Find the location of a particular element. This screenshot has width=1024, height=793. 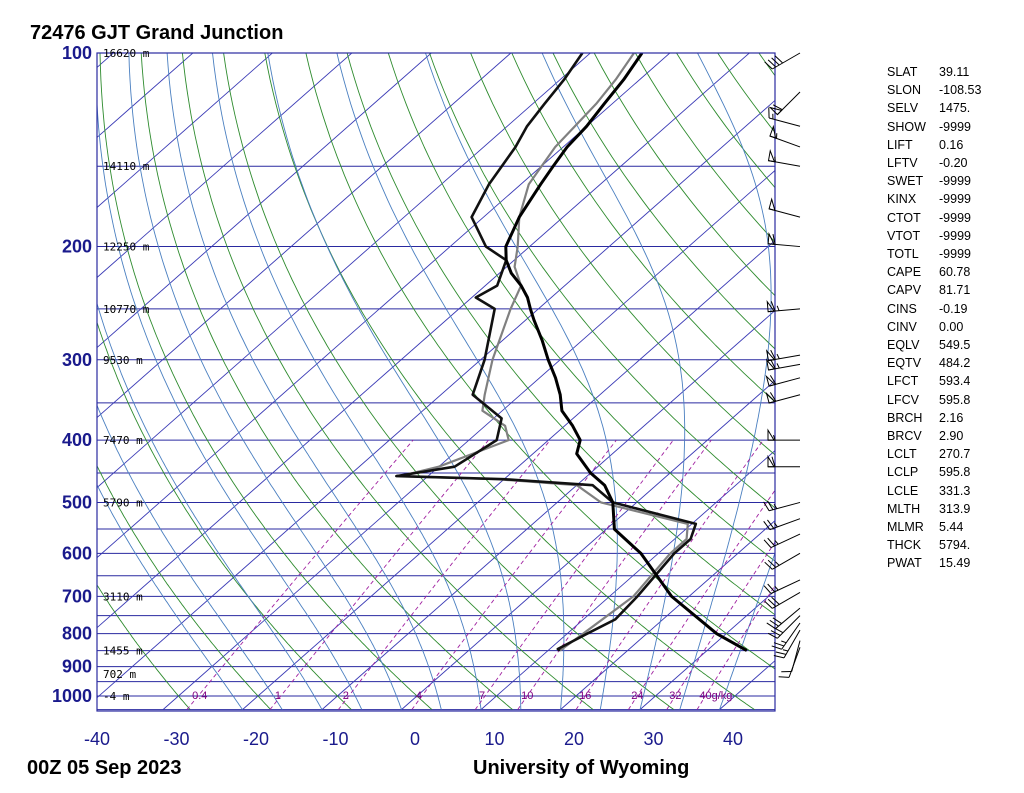

dry-adiabat is located at coordinates (224, 515).